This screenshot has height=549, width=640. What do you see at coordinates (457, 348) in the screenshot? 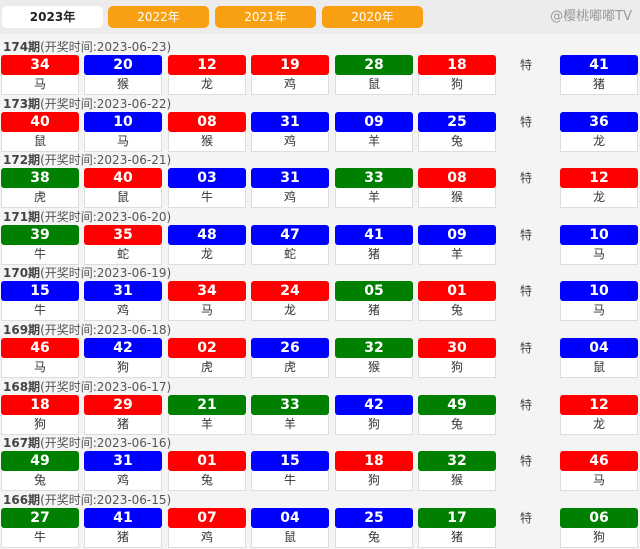
I see `ball-number: 30` at bounding box center [457, 348].